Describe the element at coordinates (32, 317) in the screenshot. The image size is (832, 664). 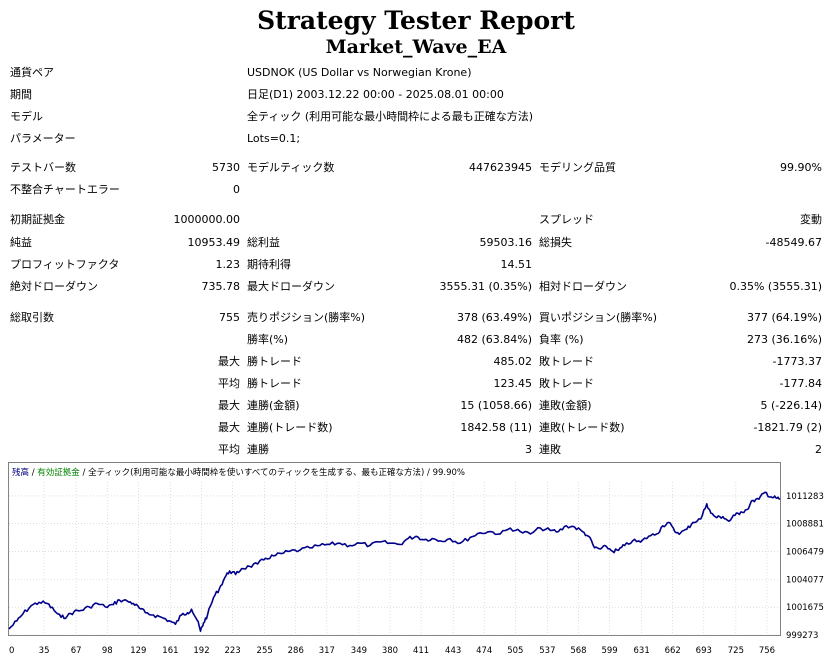
I see `trades-label: 総取引数` at that location.